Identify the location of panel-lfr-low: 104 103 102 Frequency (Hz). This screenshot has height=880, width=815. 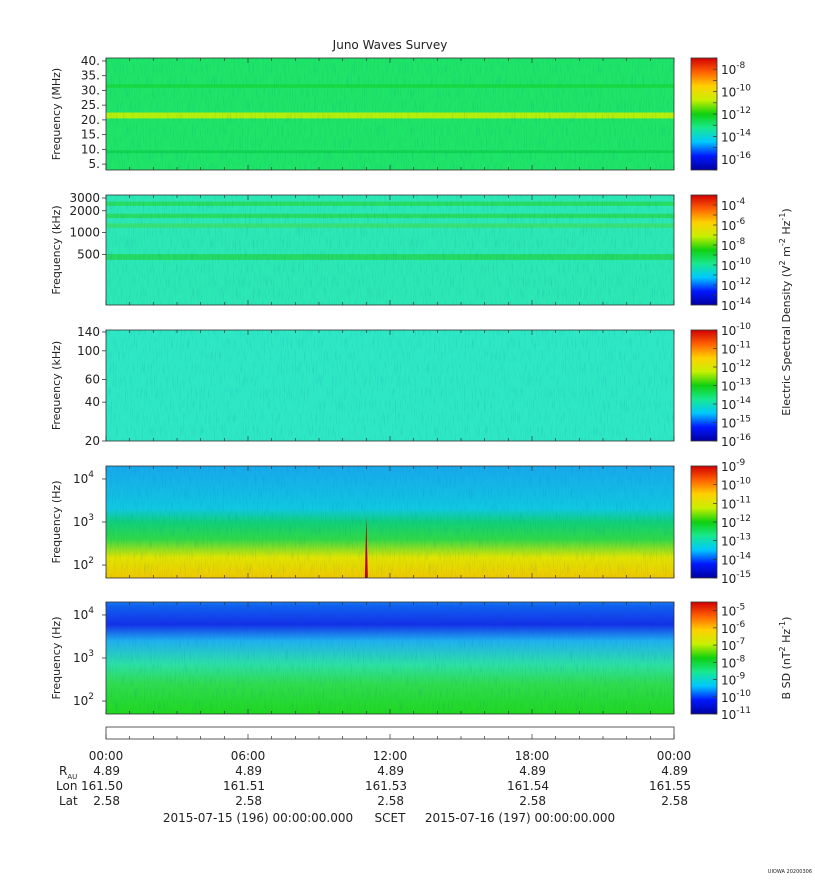
(362, 522).